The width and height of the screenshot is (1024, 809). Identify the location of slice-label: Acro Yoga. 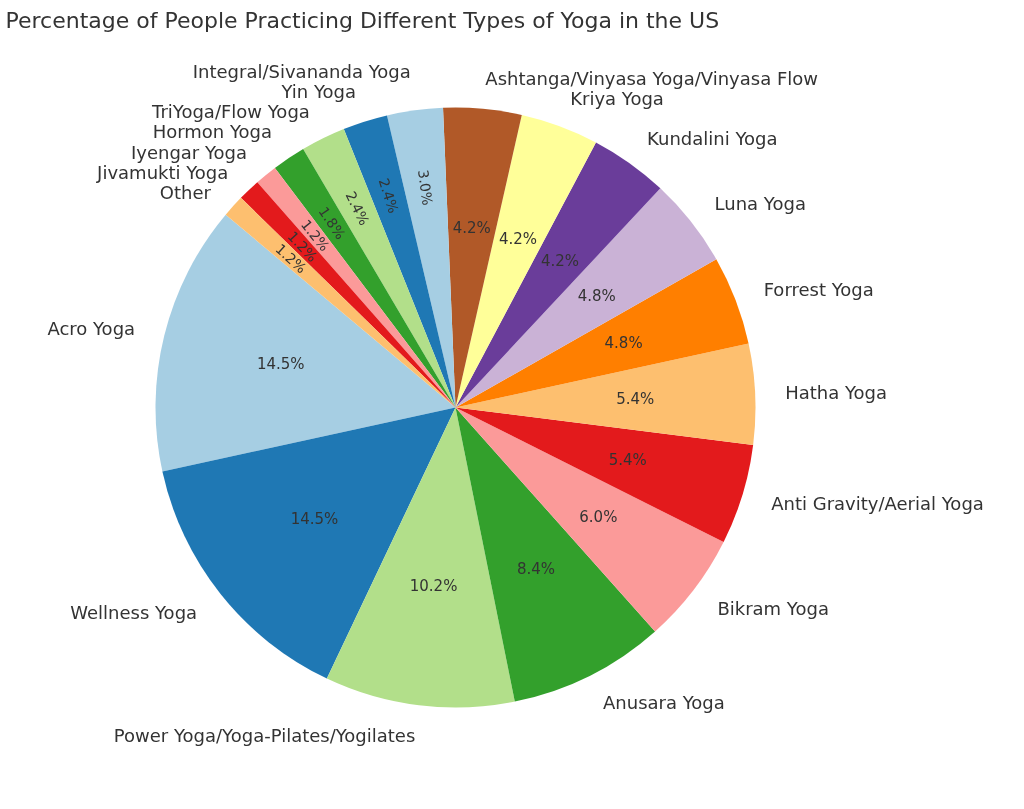
(91, 329).